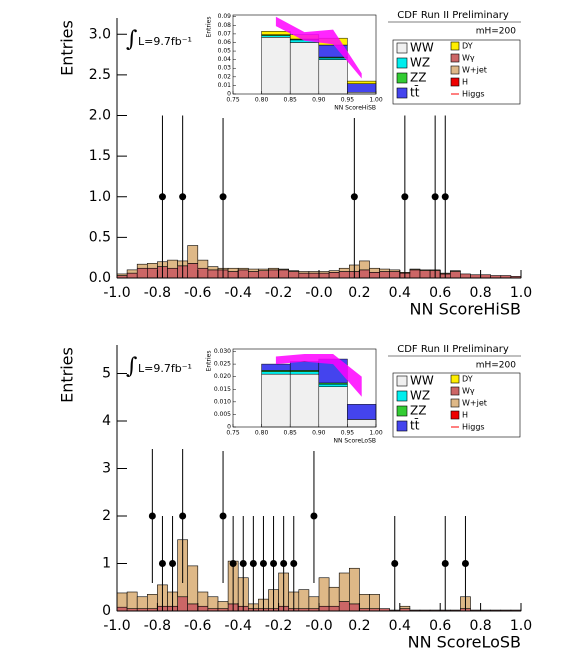 This screenshot has height=667, width=567. Describe the element at coordinates (318, 293) in the screenshot. I see `x-tick-label: -0.0` at that location.